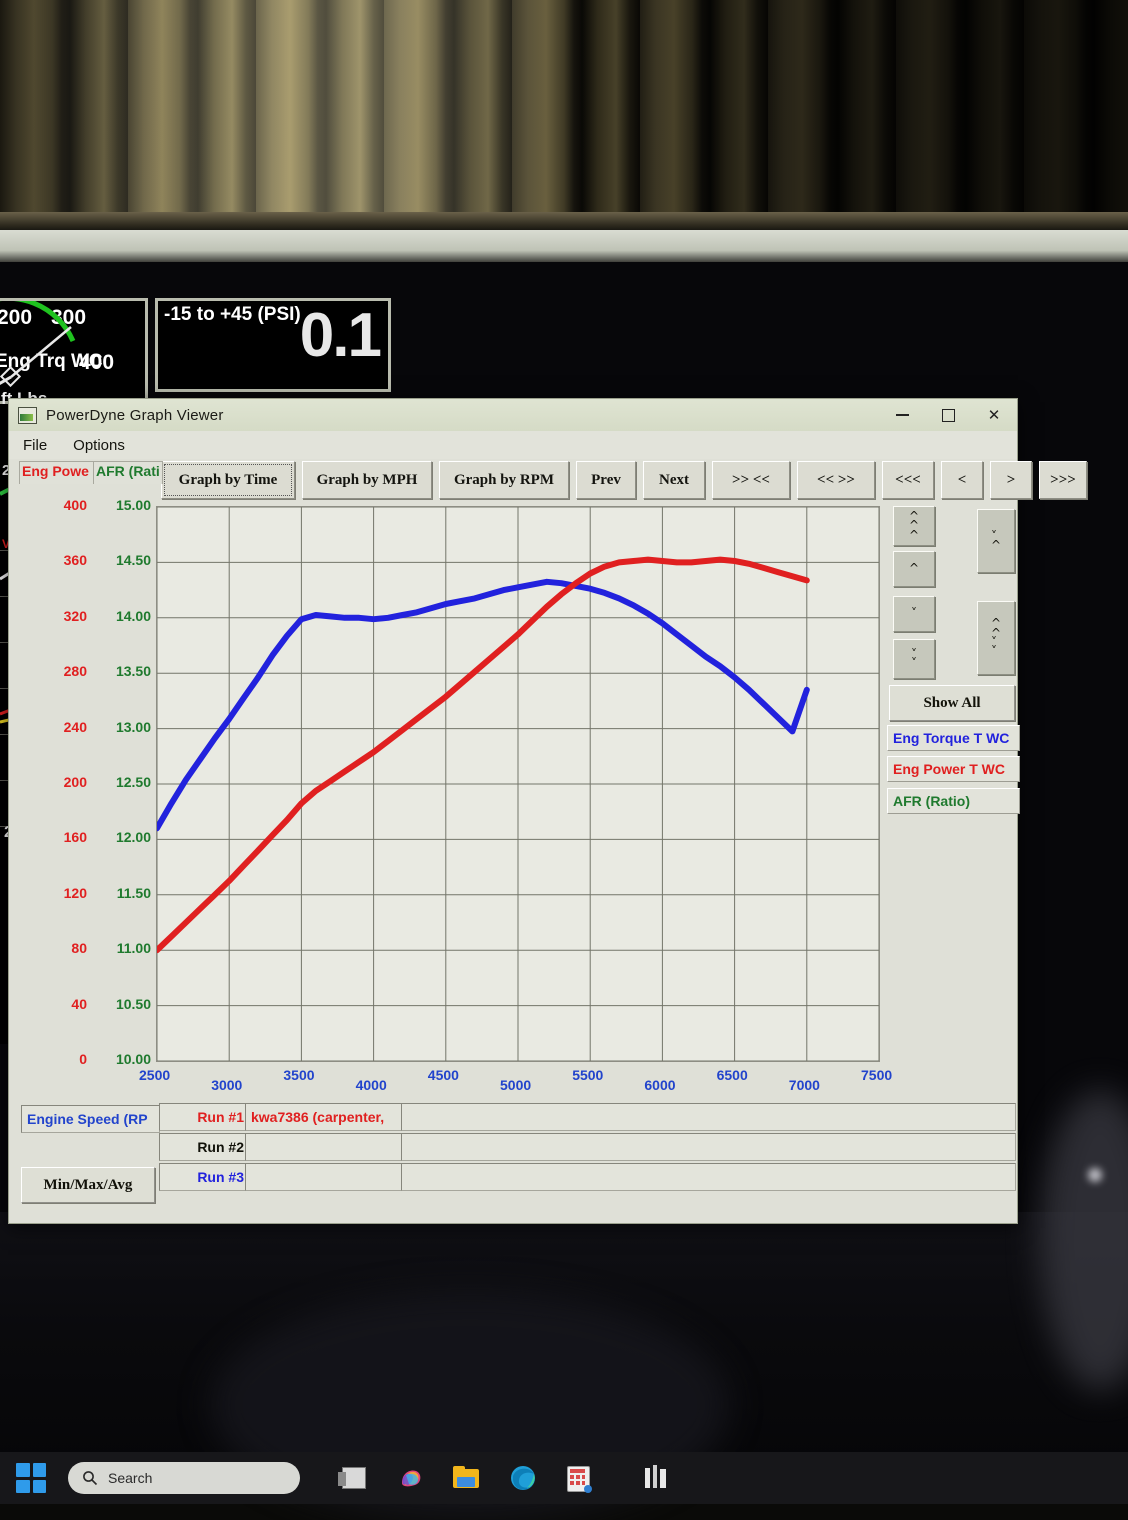 This screenshot has height=1520, width=1128. What do you see at coordinates (133, 782) in the screenshot?
I see `afr-tick: 12.50` at bounding box center [133, 782].